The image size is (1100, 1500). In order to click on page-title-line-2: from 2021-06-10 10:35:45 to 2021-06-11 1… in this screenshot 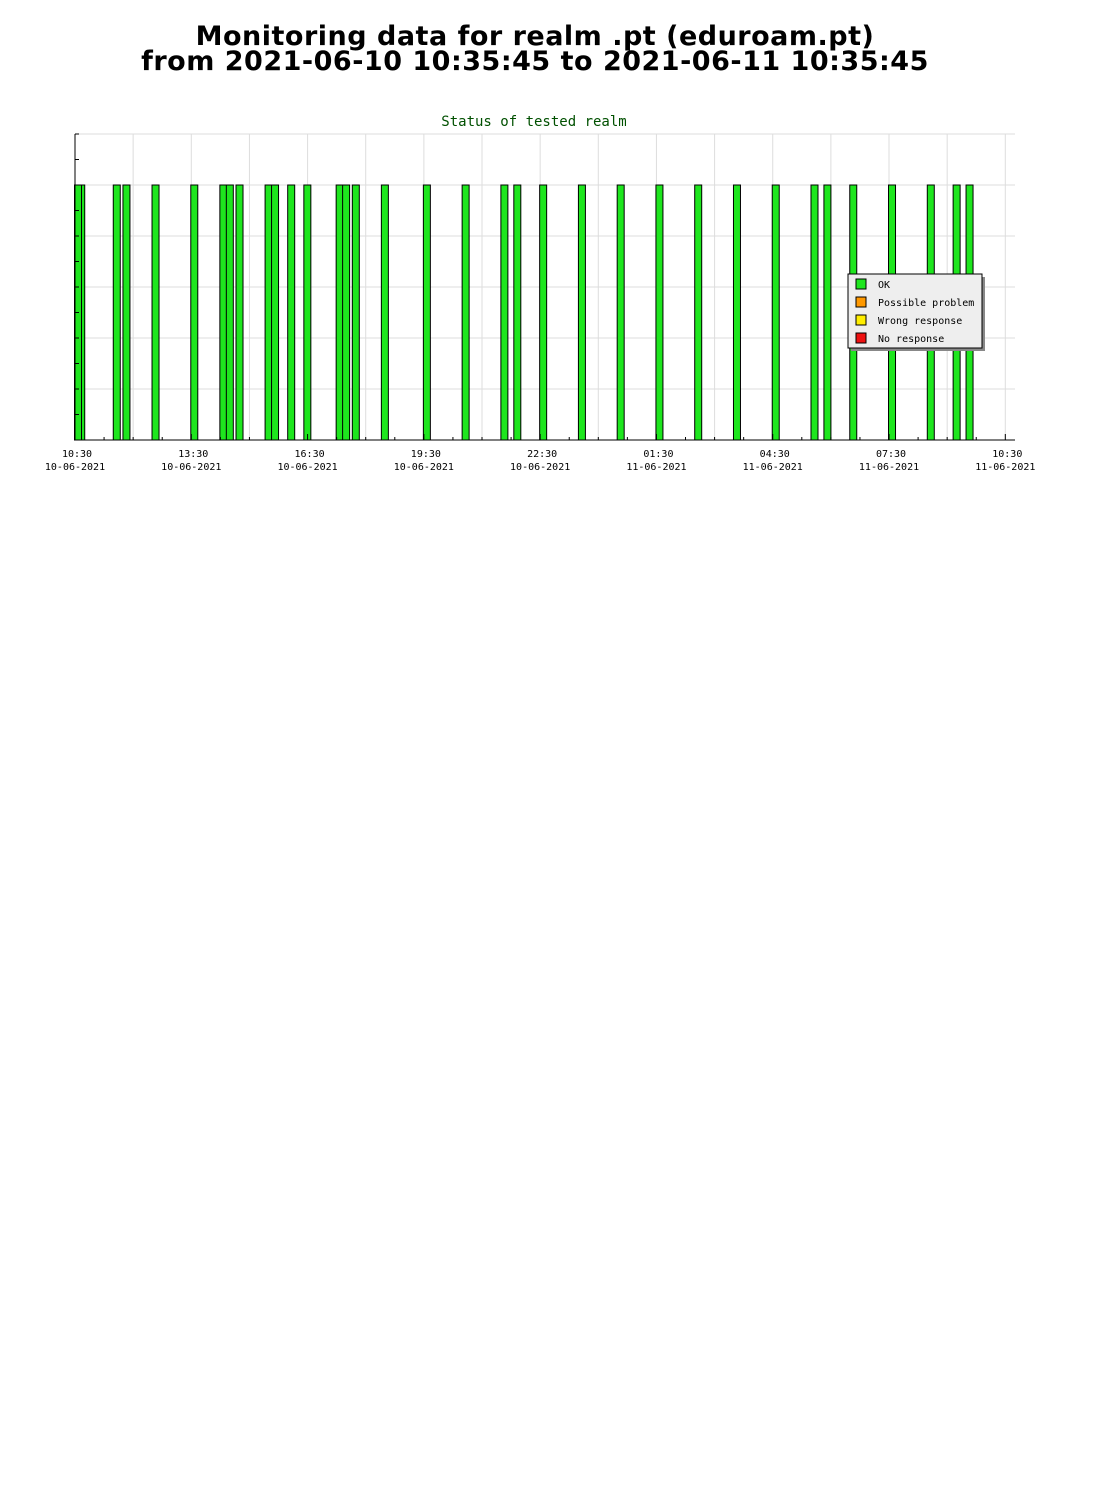, I will do `click(535, 61)`.